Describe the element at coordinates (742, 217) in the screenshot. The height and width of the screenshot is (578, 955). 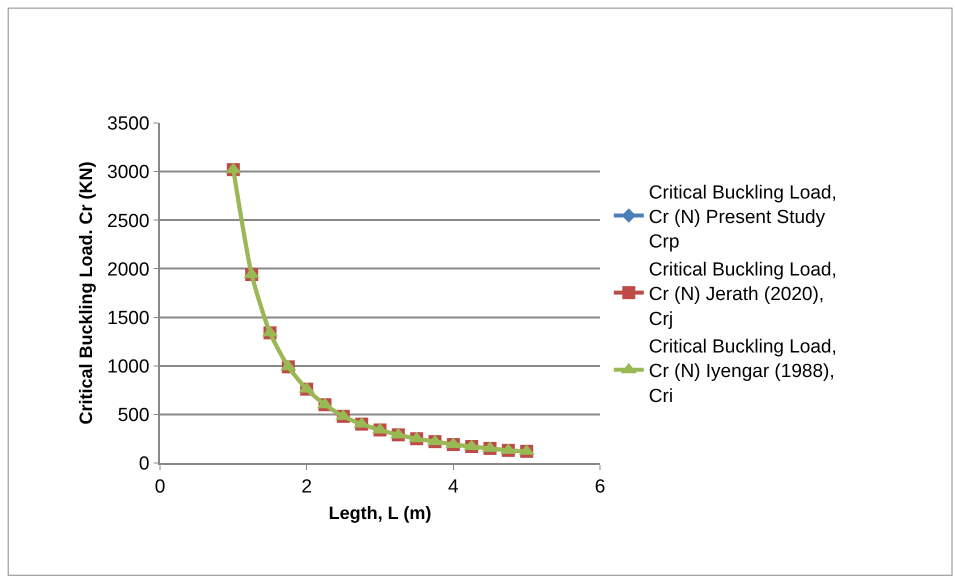
I see `legend-label: Critical Buckling Load, Cr (N) Present Study Crp` at that location.